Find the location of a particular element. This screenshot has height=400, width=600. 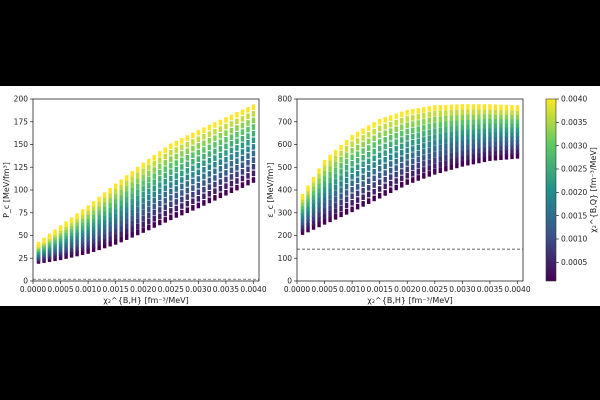

colorbar-tick-label: 0.0005 is located at coordinates (574, 262).